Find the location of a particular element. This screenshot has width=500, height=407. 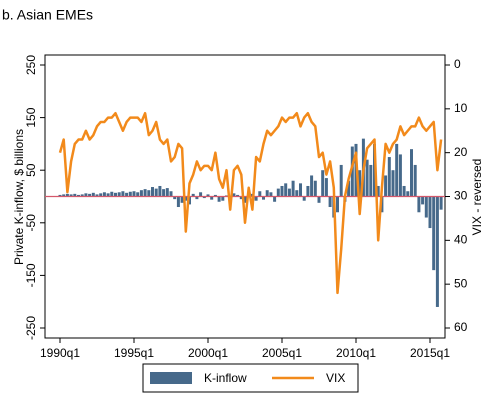

y2-axis-label: VIX - reversed is located at coordinates (477, 197).